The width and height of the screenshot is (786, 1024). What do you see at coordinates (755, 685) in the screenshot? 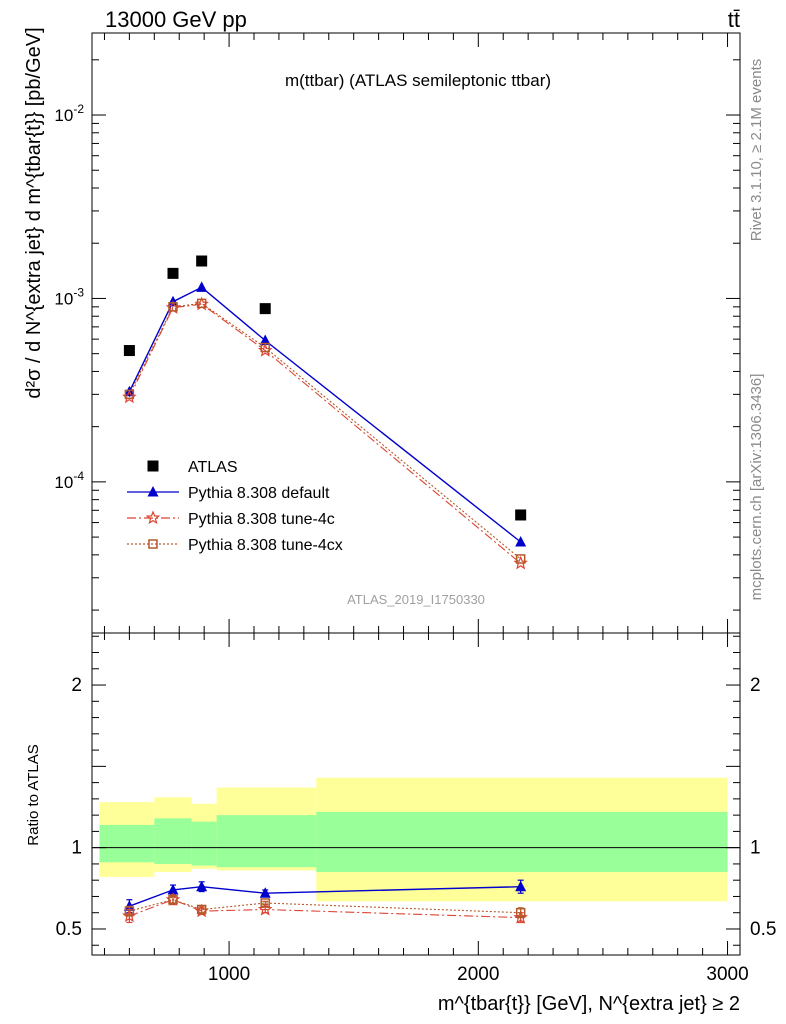
I see `ratio-y-tick-label-right: 2` at bounding box center [755, 685].